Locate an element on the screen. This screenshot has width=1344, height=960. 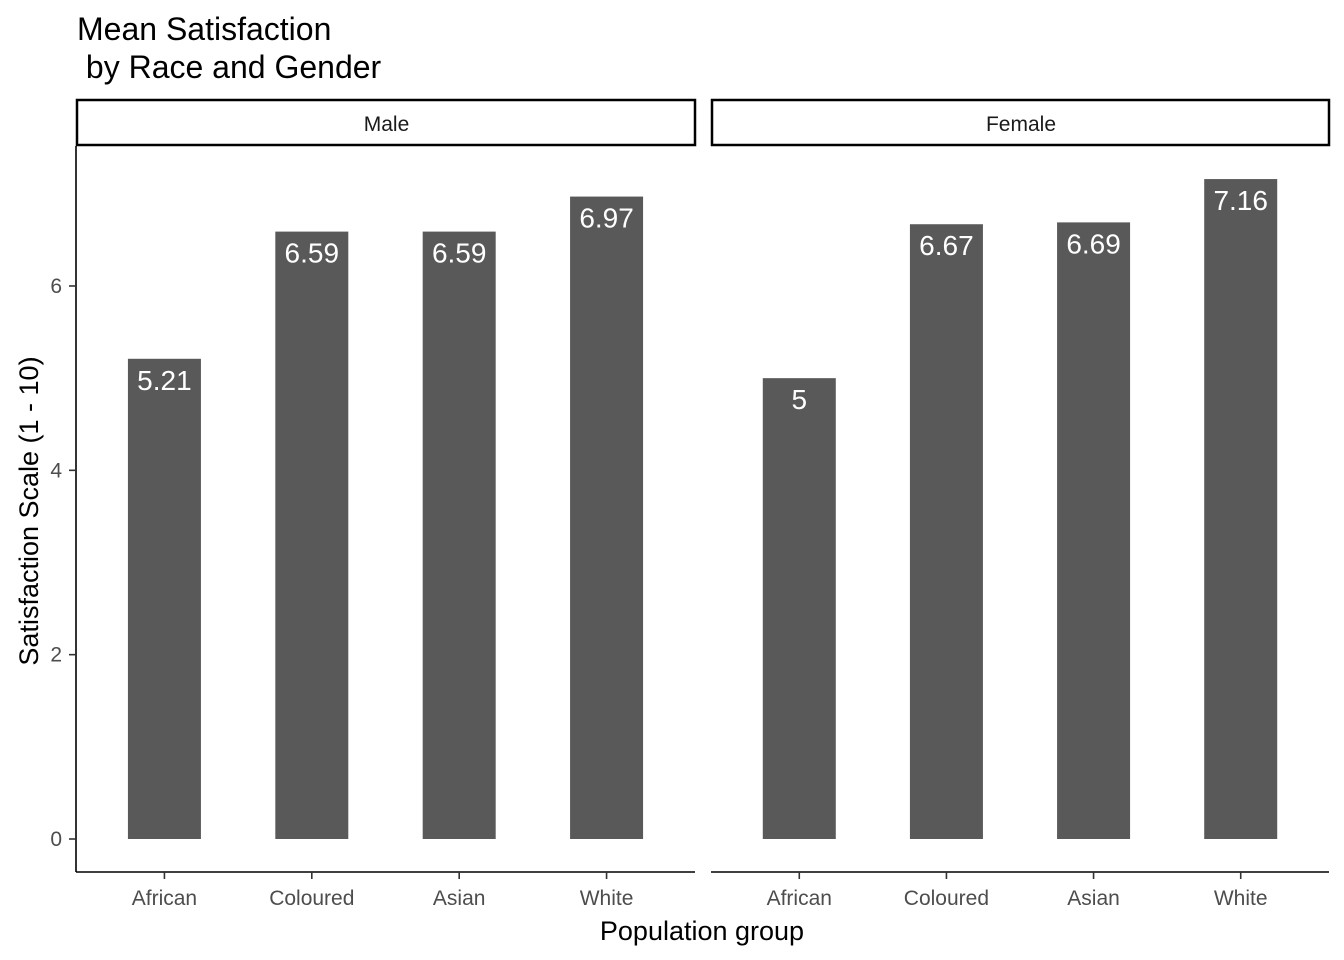
chart-title: Mean Satisfaction by Race and Gender is located at coordinates (229, 48).